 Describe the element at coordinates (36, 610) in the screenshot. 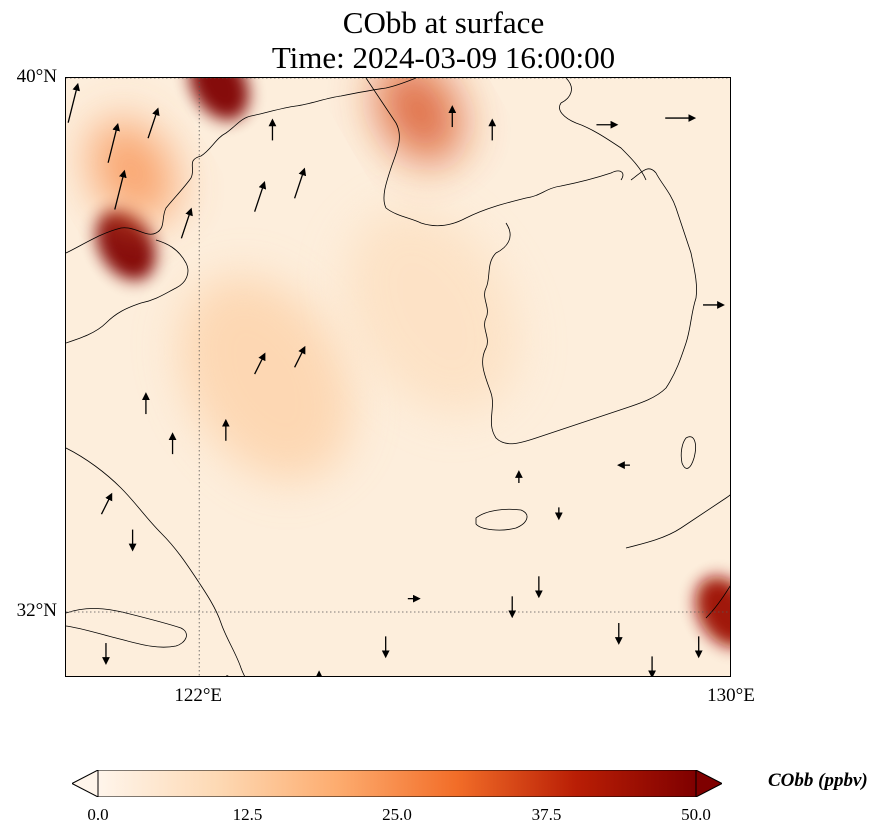

I see `latitude-tick: 32°N` at that location.